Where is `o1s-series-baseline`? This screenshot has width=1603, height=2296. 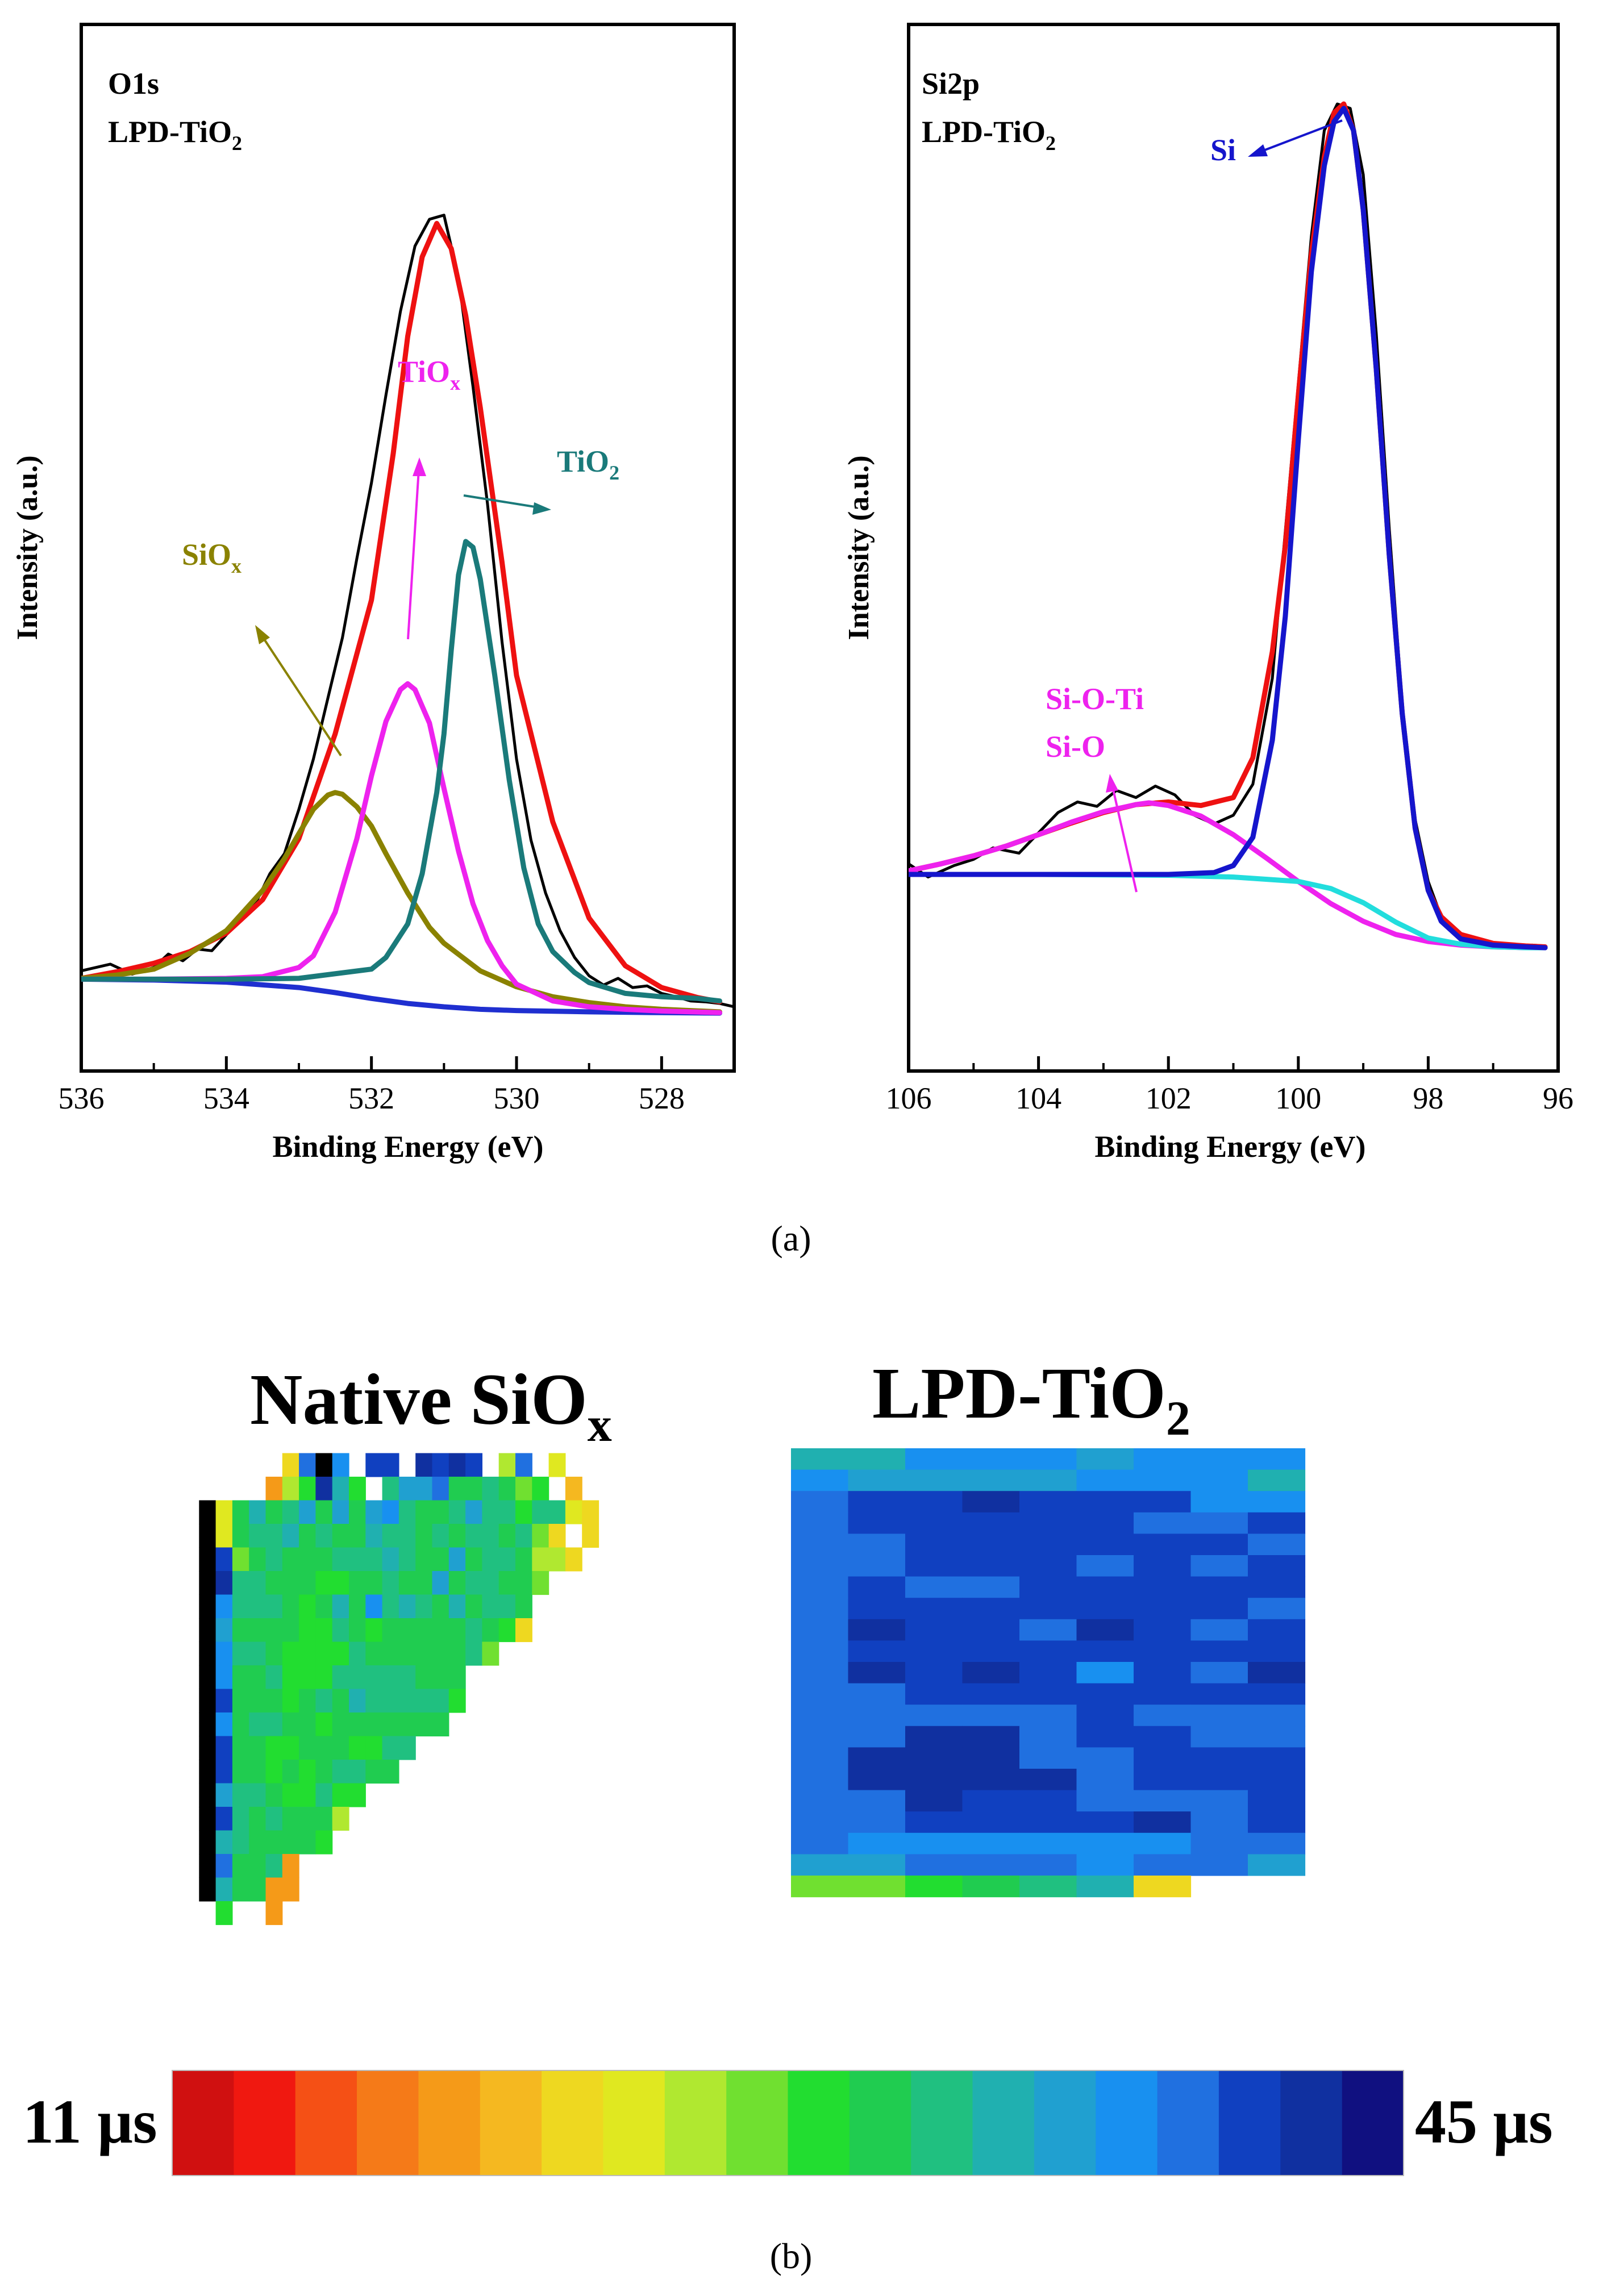
o1s-series-baseline is located at coordinates (402, 996).